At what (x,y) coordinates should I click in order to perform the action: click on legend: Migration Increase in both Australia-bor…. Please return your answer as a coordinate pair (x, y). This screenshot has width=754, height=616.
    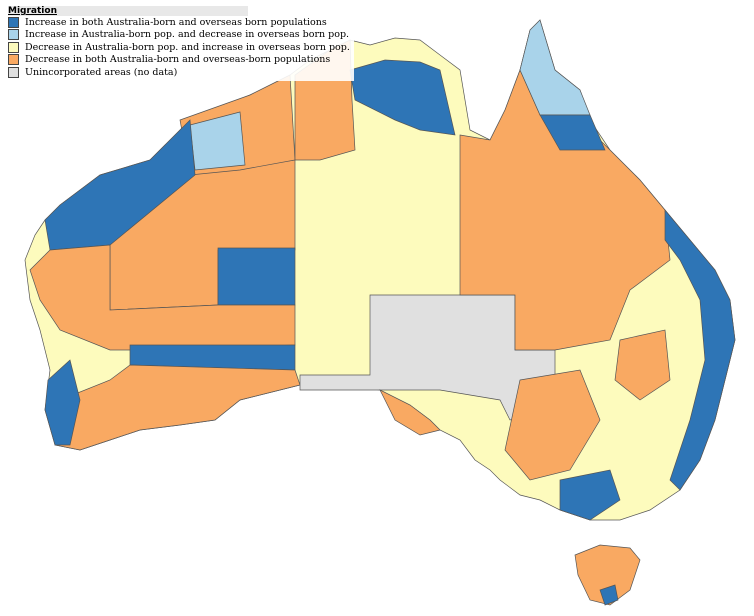
    Looking at the image, I should click on (179, 42).